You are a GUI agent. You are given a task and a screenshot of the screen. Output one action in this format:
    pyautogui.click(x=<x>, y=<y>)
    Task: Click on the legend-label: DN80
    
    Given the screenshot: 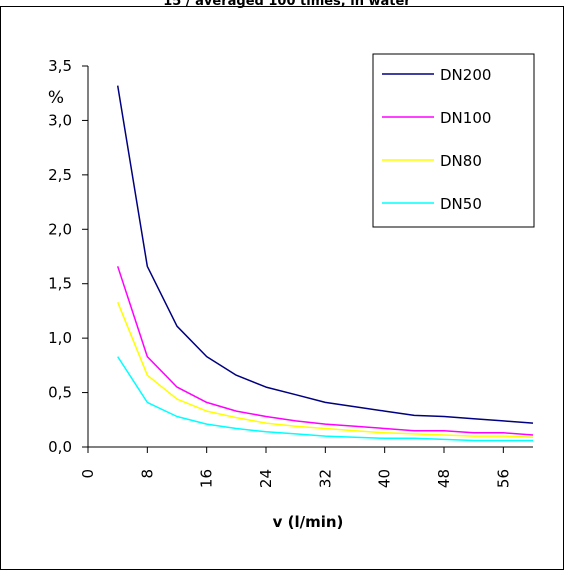 What is the action you would take?
    pyautogui.click(x=461, y=161)
    